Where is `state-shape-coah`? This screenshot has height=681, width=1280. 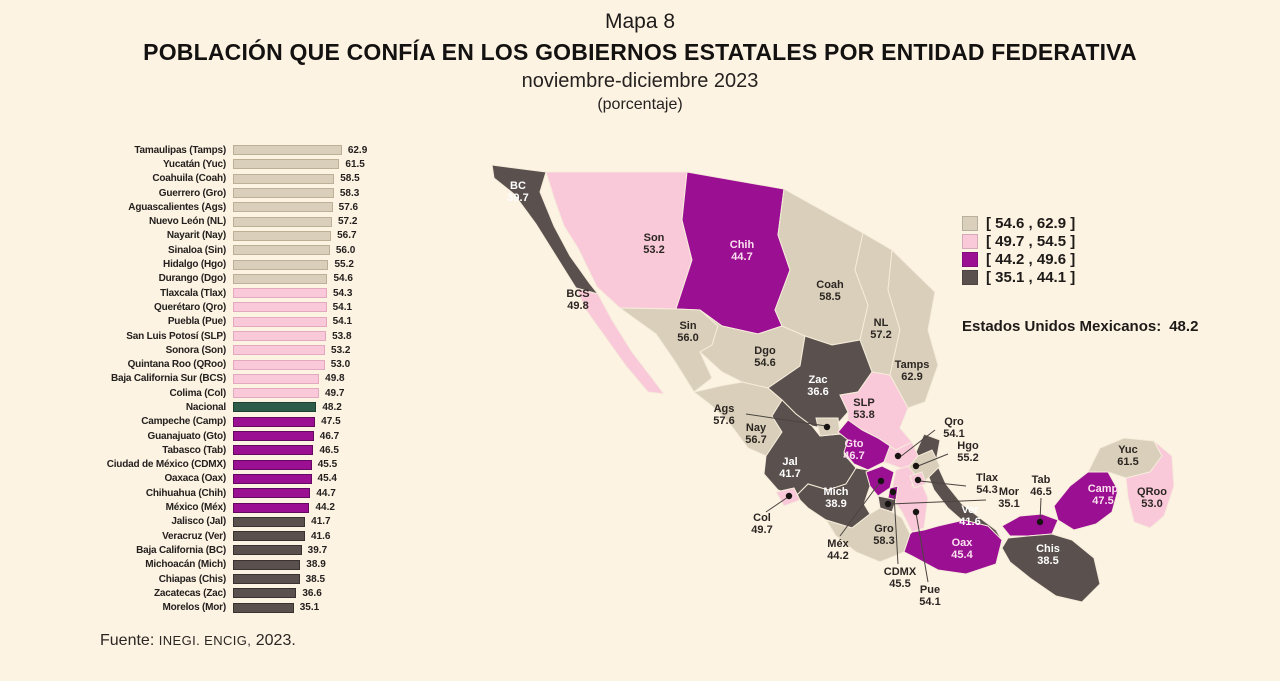
state-shape-coah is located at coordinates (821, 267).